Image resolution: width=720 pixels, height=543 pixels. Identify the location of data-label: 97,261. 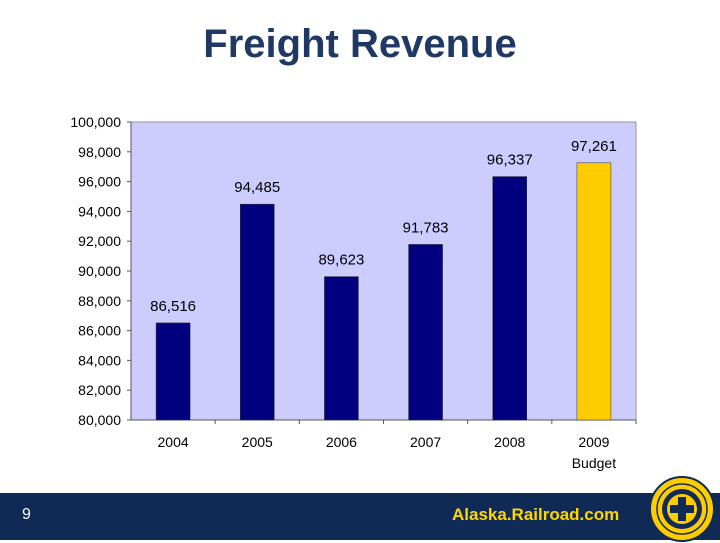
(594, 146).